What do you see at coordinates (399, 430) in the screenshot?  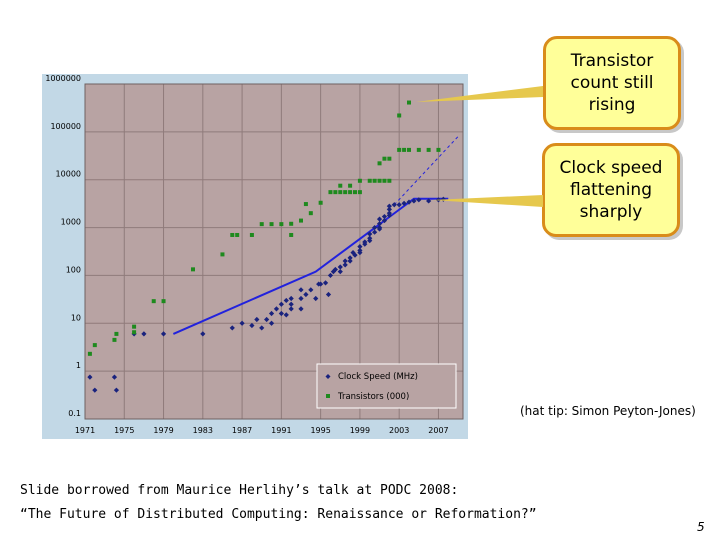 I see `x-tick-label: 2003` at bounding box center [399, 430].